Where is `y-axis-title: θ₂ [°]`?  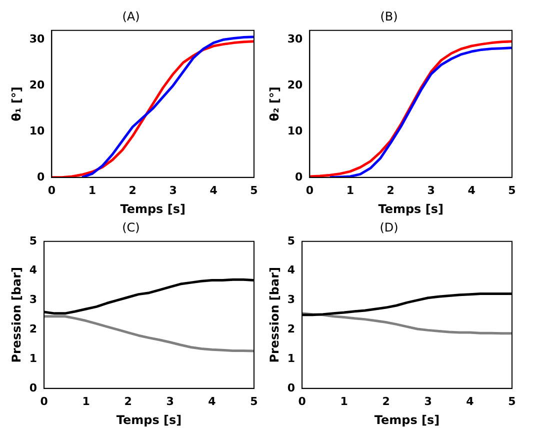 y-axis-title: θ₂ [°] is located at coordinates (274, 104).